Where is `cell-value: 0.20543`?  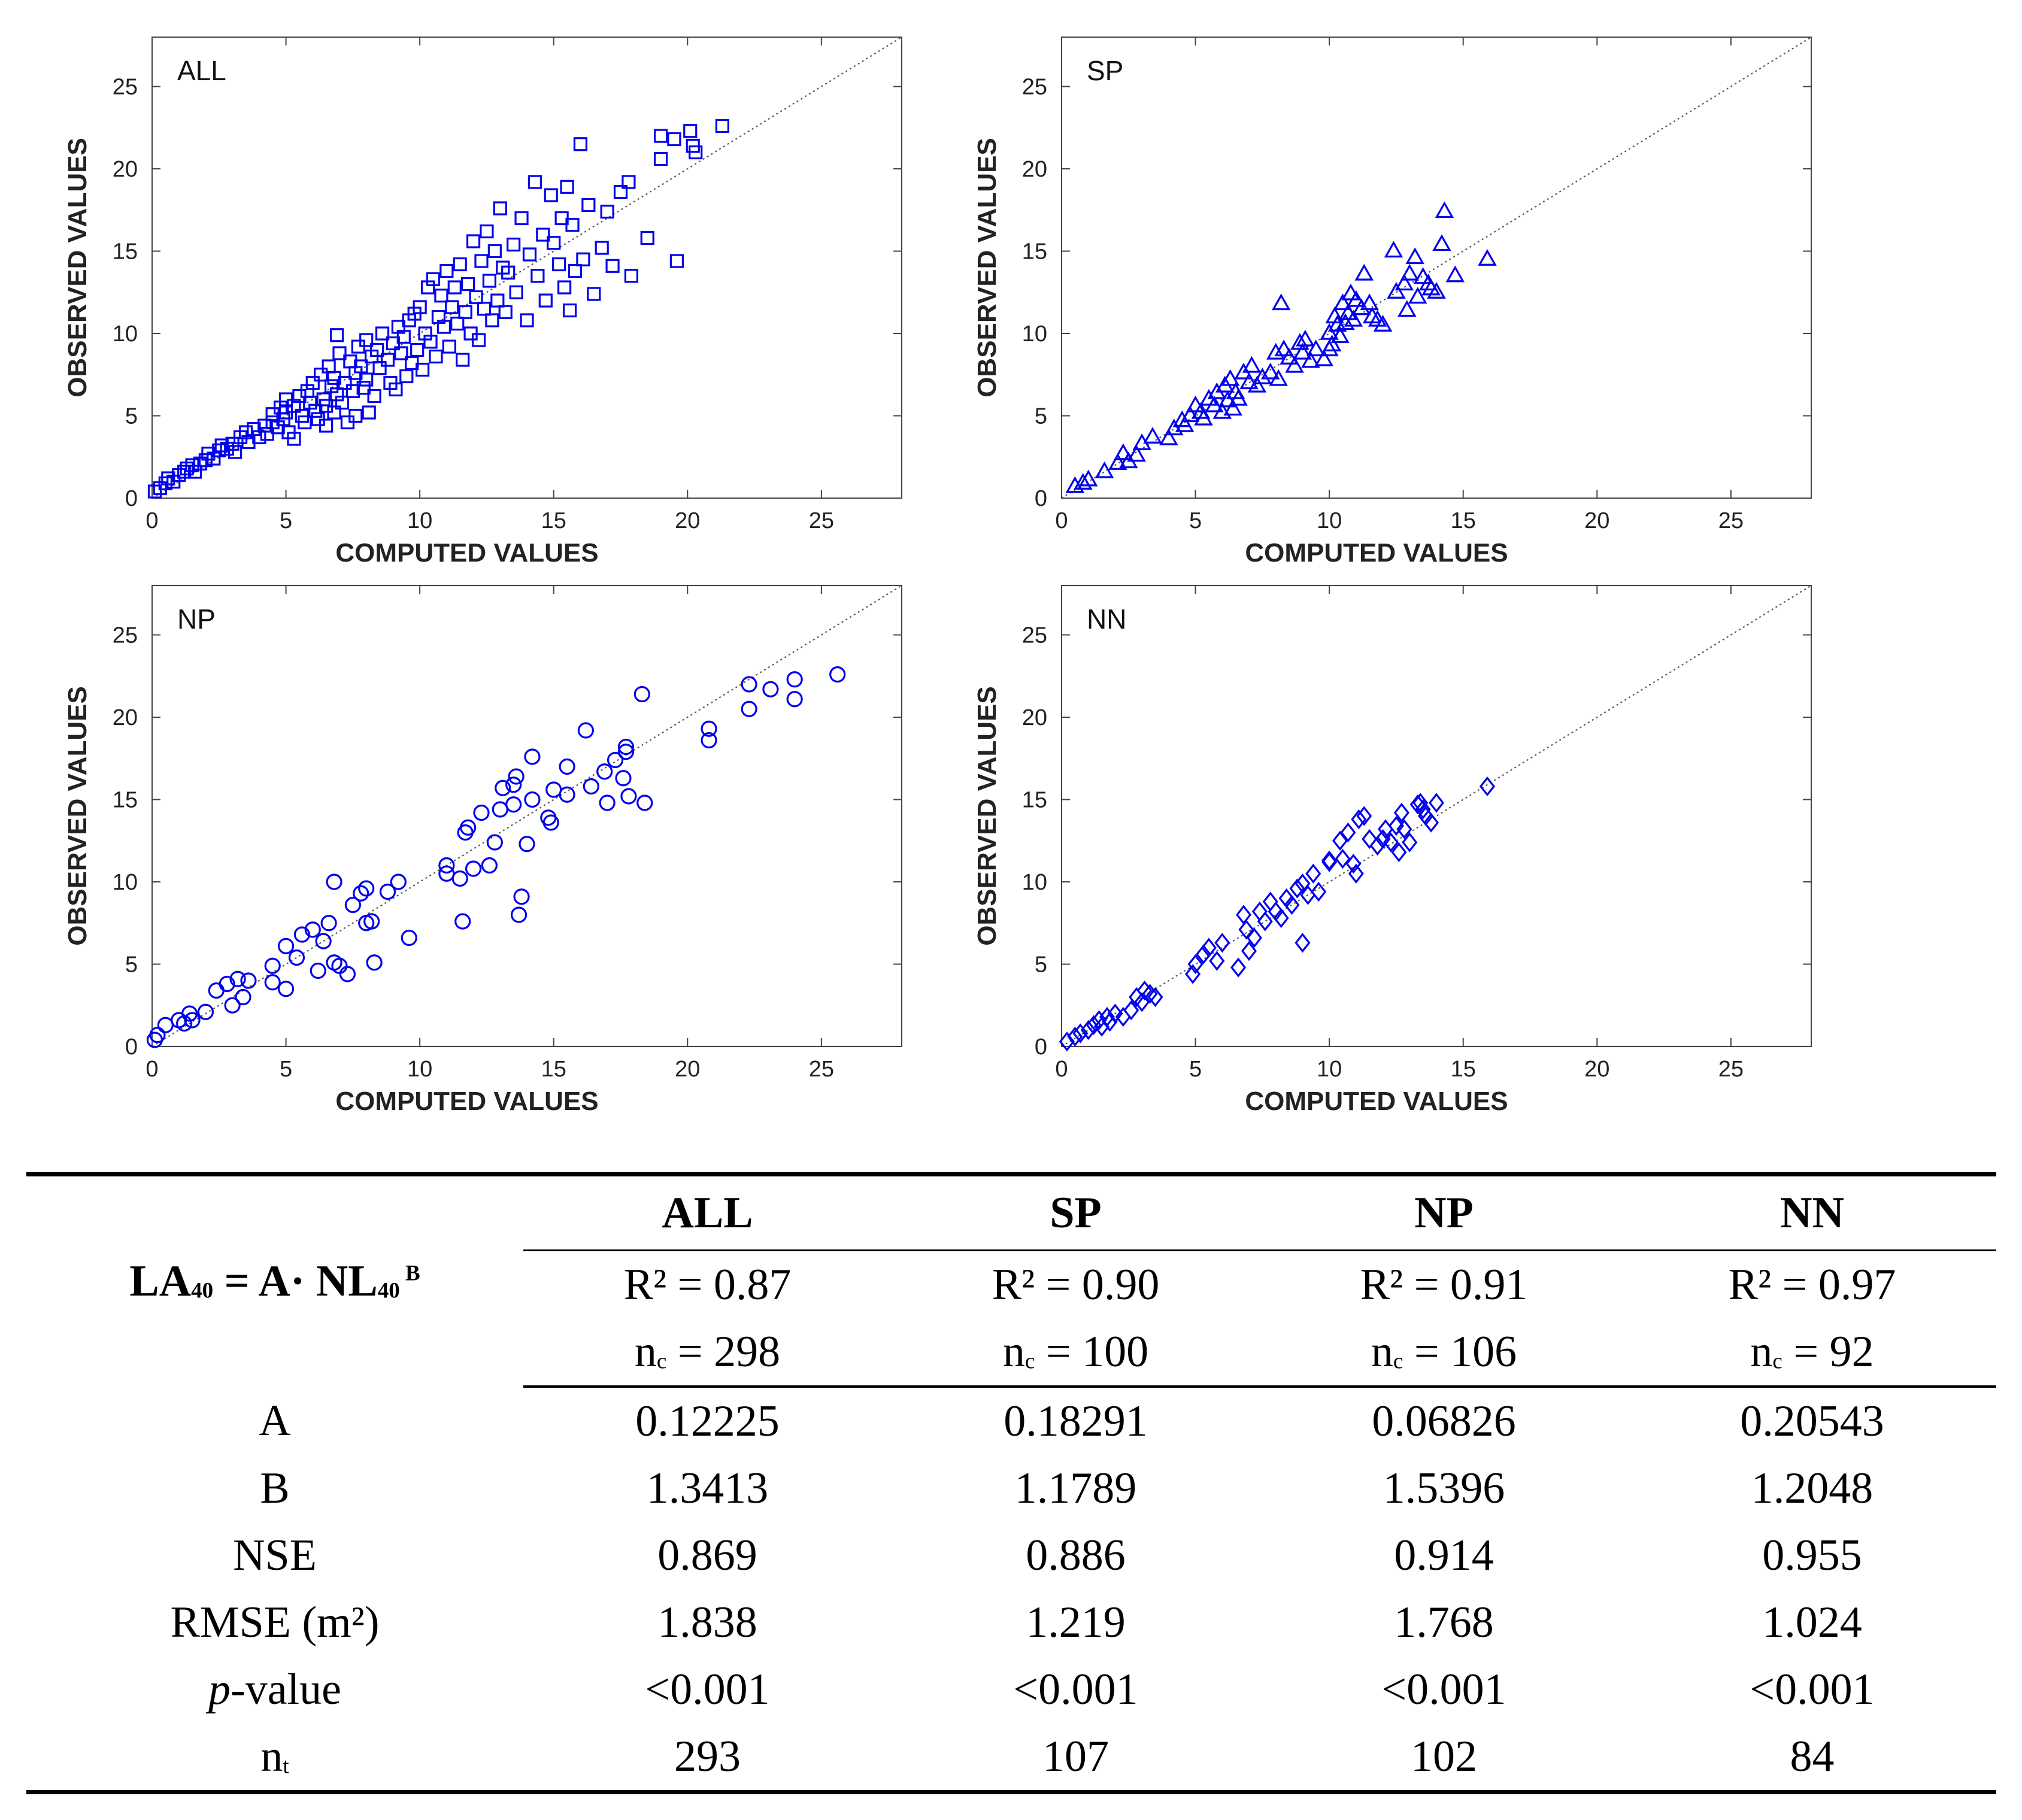
cell-value: 0.20543 is located at coordinates (1812, 1421).